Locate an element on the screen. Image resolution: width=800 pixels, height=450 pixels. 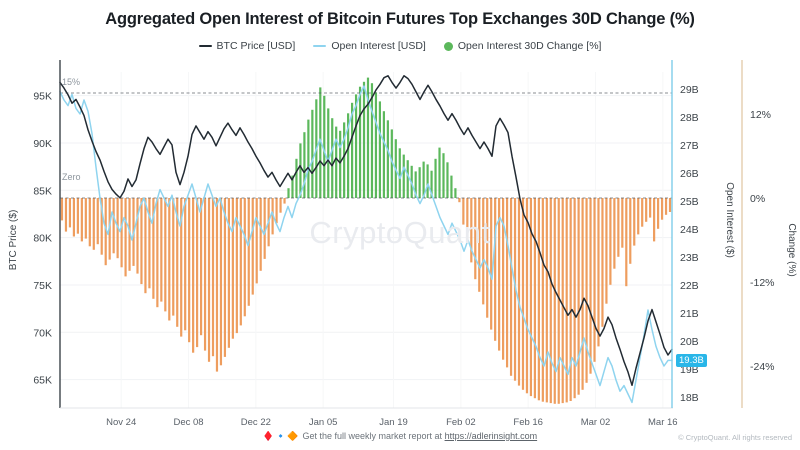
legend-item-open-interest: Open Interest [USD] is located at coordinates (369, 46).